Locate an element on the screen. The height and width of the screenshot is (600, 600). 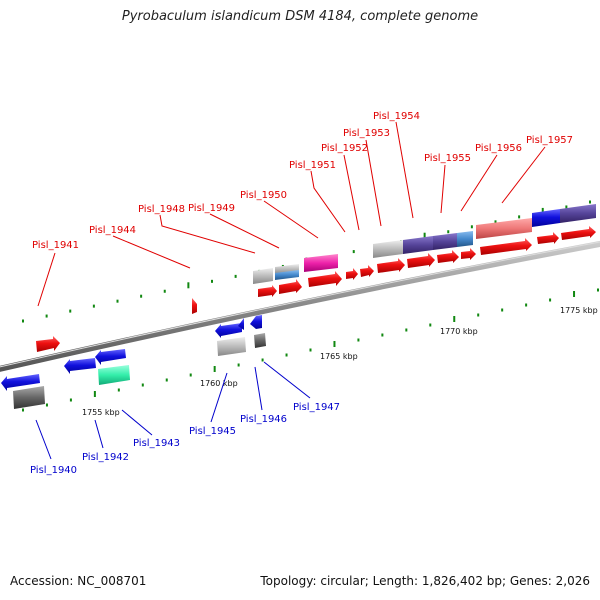
gene-pisl-1950 is located at coordinates (325, 279).